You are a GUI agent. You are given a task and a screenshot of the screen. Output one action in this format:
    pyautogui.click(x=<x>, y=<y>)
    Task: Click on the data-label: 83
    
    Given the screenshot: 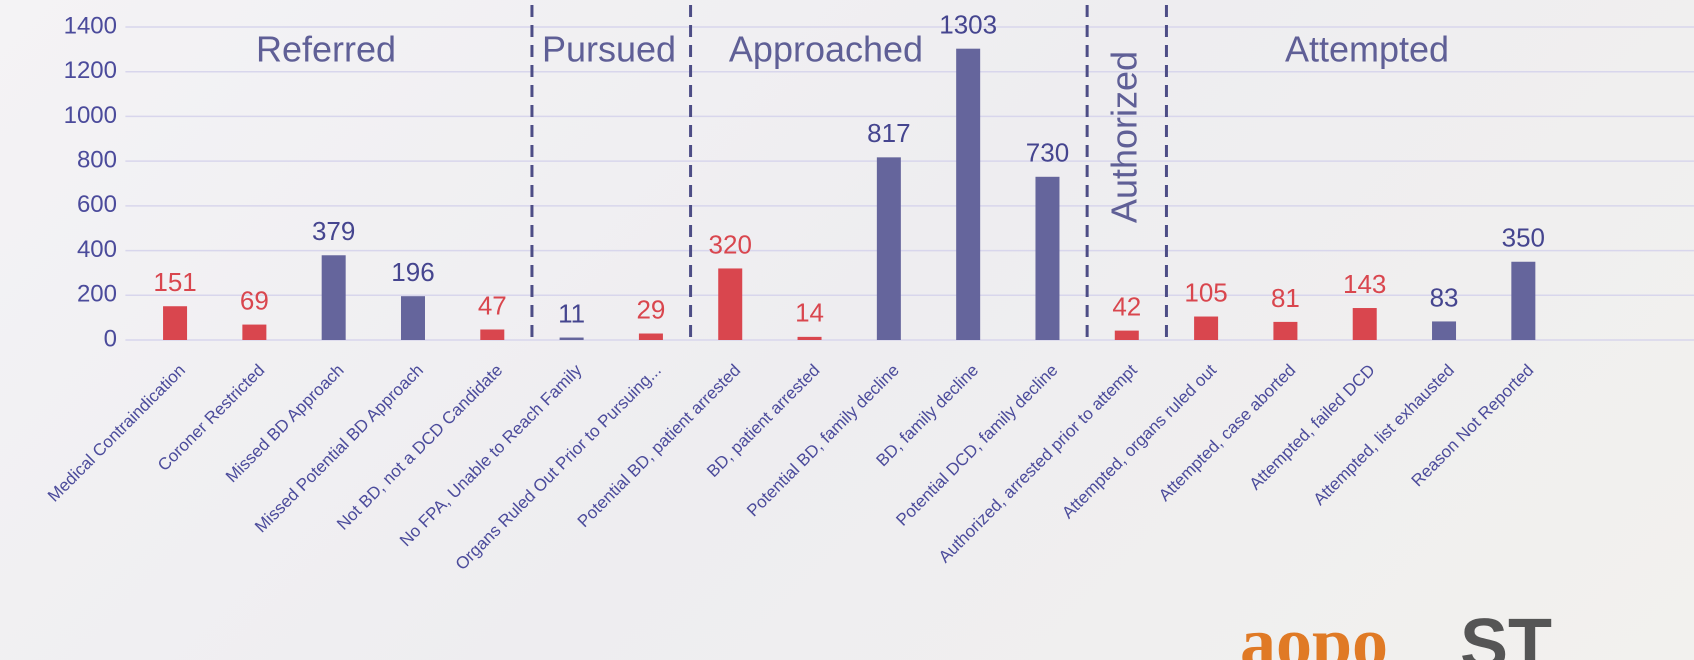 What is the action you would take?
    pyautogui.click(x=1444, y=297)
    